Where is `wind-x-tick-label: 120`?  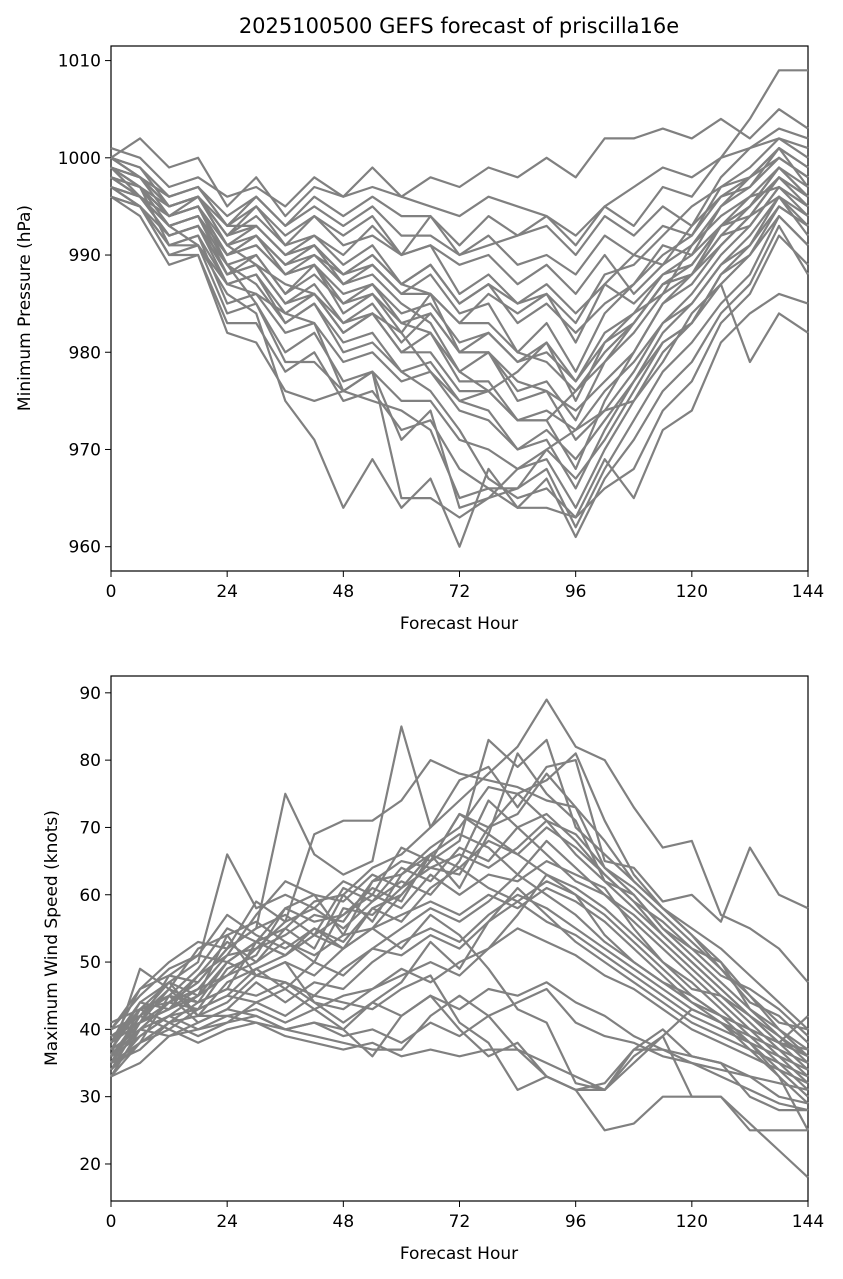 wind-x-tick-label: 120 is located at coordinates (692, 1222).